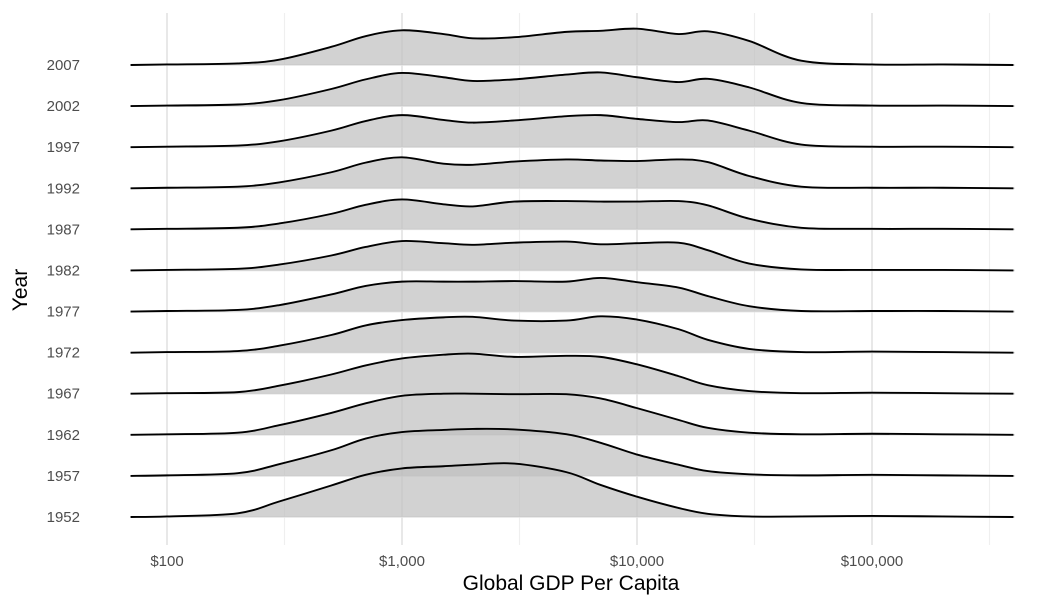  I want to click on ridge-line-1967, so click(572, 373).